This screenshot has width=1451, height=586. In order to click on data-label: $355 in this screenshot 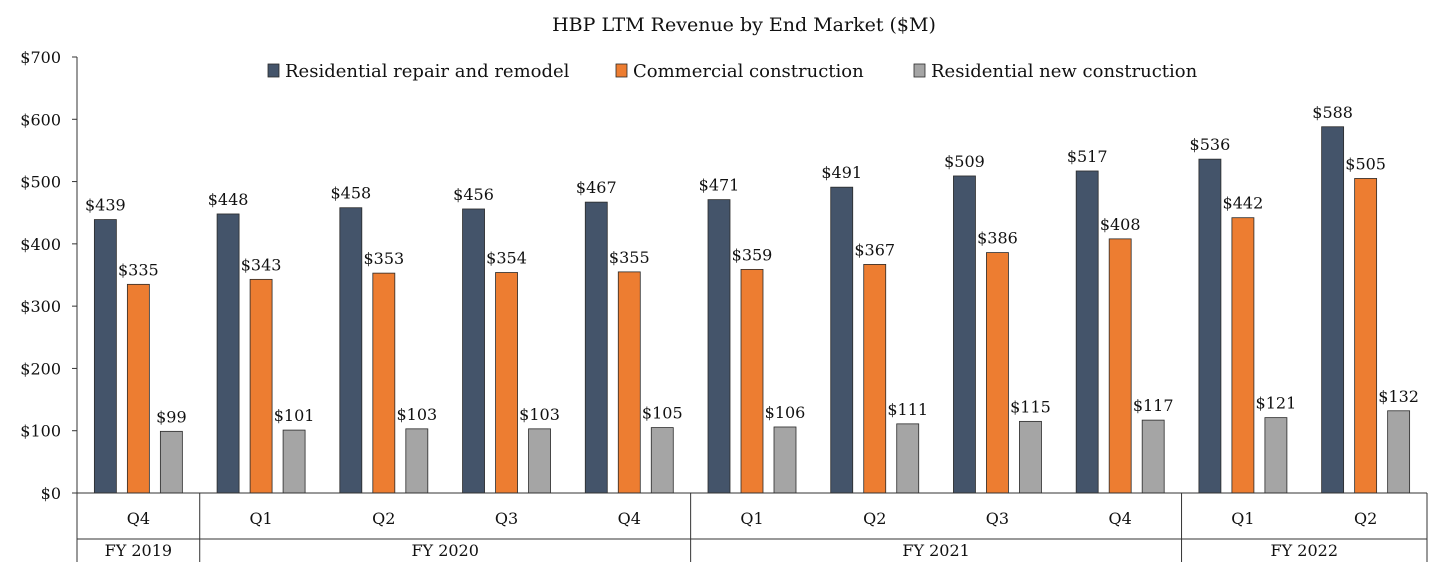, I will do `click(629, 257)`.